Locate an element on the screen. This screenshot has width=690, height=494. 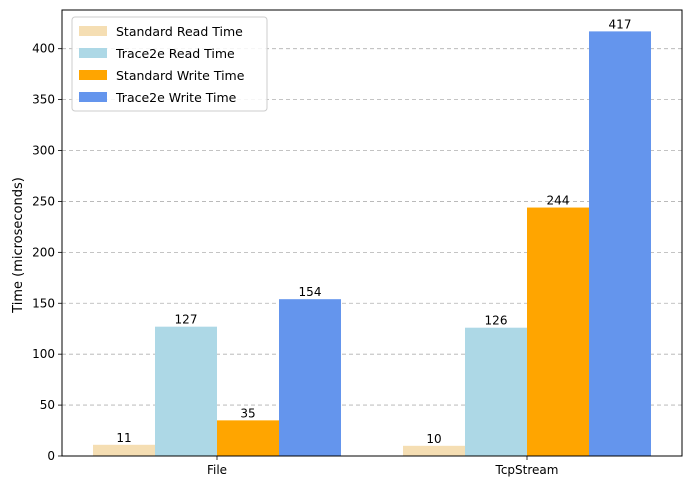
y-tick-label: 200 is located at coordinates (43, 252).